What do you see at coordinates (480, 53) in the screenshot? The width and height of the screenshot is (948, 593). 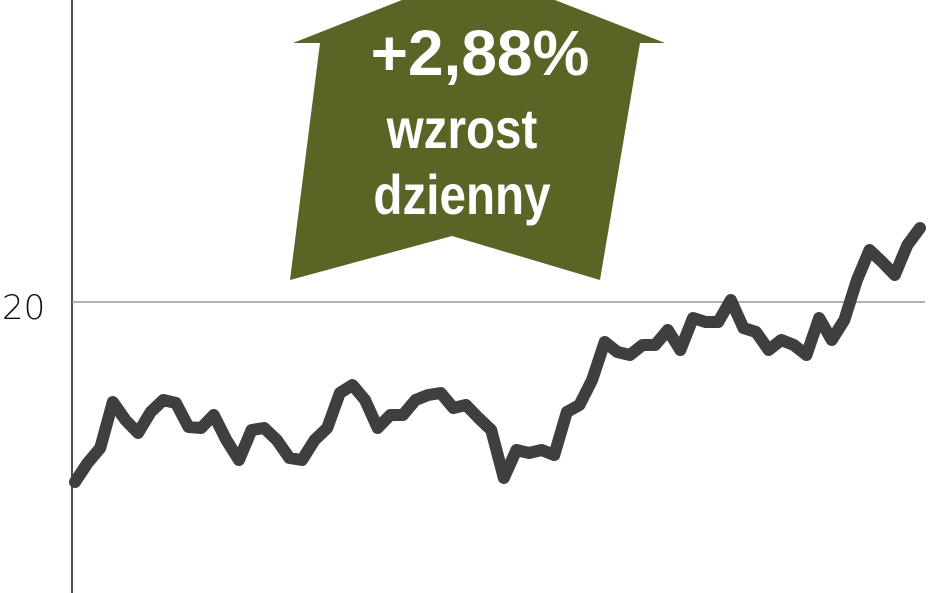 I see `change-percent: +2,88%` at bounding box center [480, 53].